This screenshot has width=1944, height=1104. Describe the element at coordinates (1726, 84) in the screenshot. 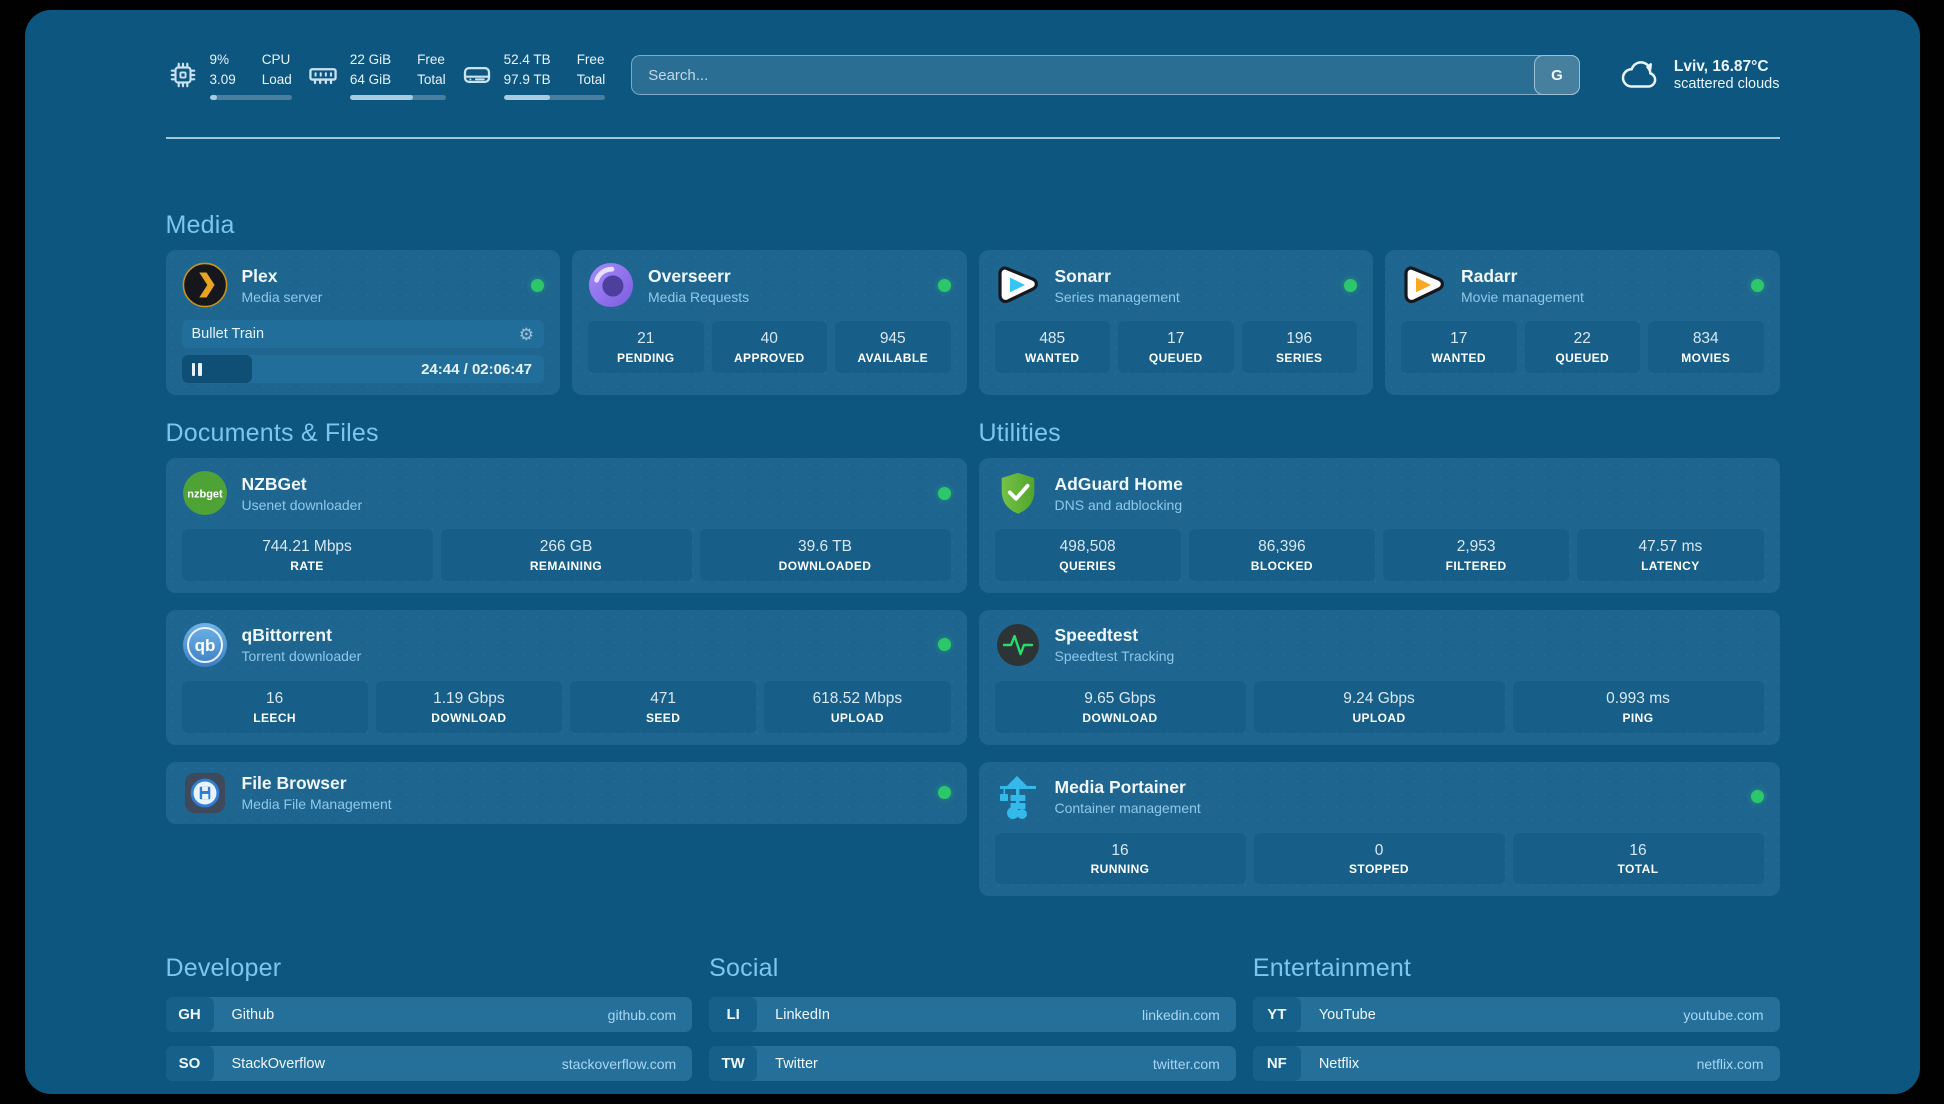

I see `weather-condition: scattered clouds` at that location.